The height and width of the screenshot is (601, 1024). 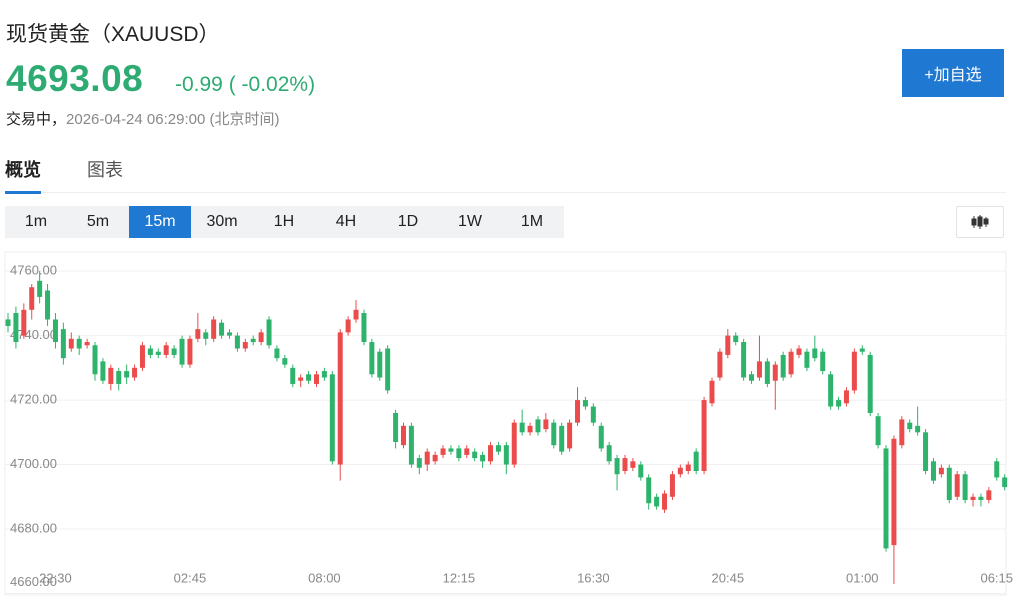 What do you see at coordinates (105, 170) in the screenshot?
I see `tab: 图表` at bounding box center [105, 170].